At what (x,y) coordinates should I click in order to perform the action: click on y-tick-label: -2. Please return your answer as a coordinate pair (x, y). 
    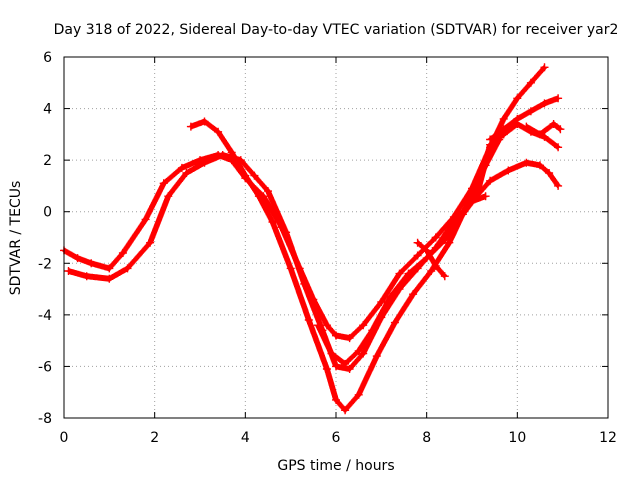
    Looking at the image, I should click on (45, 264).